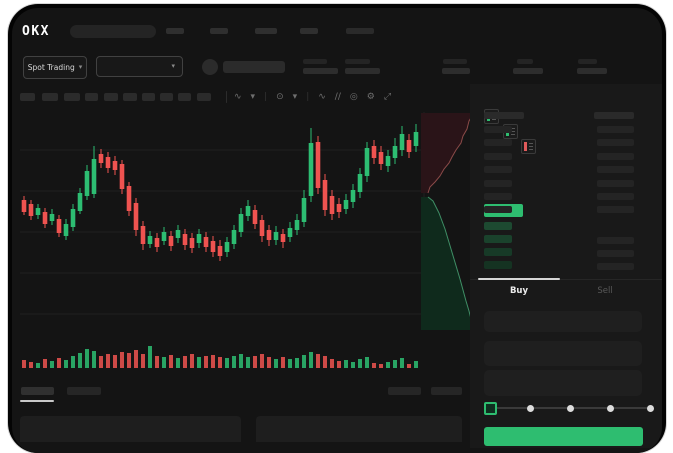  I want to click on active-tab-indicator, so click(519, 279).